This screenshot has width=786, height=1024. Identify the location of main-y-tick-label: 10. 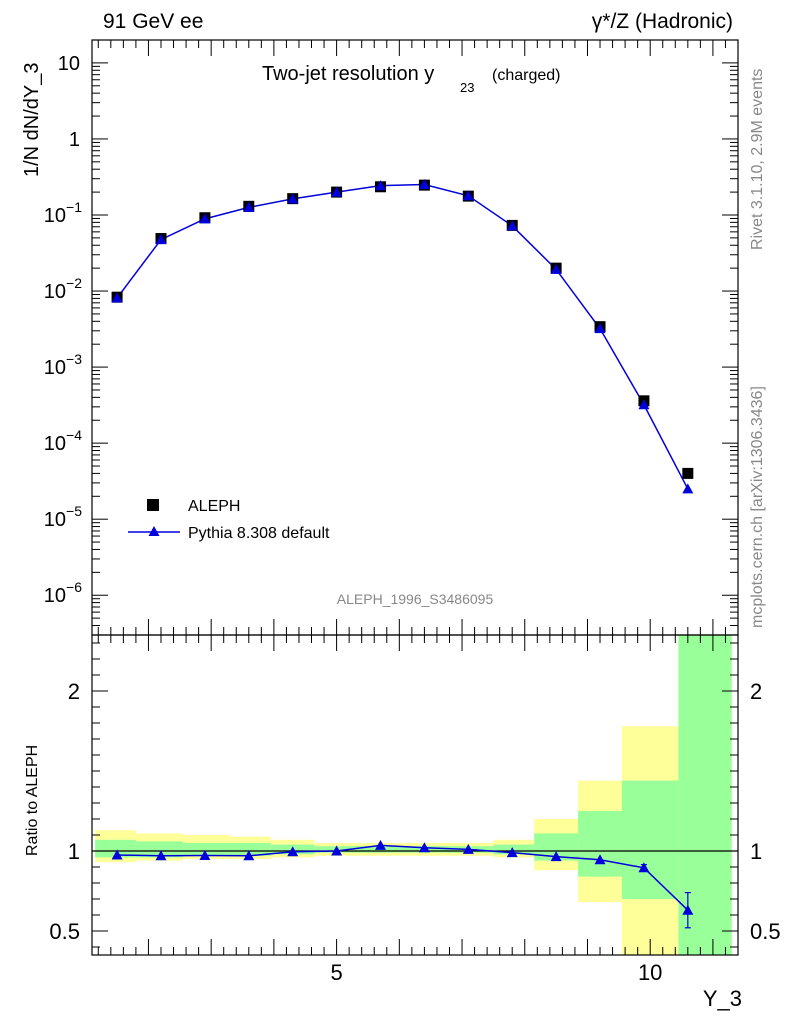
(69, 64).